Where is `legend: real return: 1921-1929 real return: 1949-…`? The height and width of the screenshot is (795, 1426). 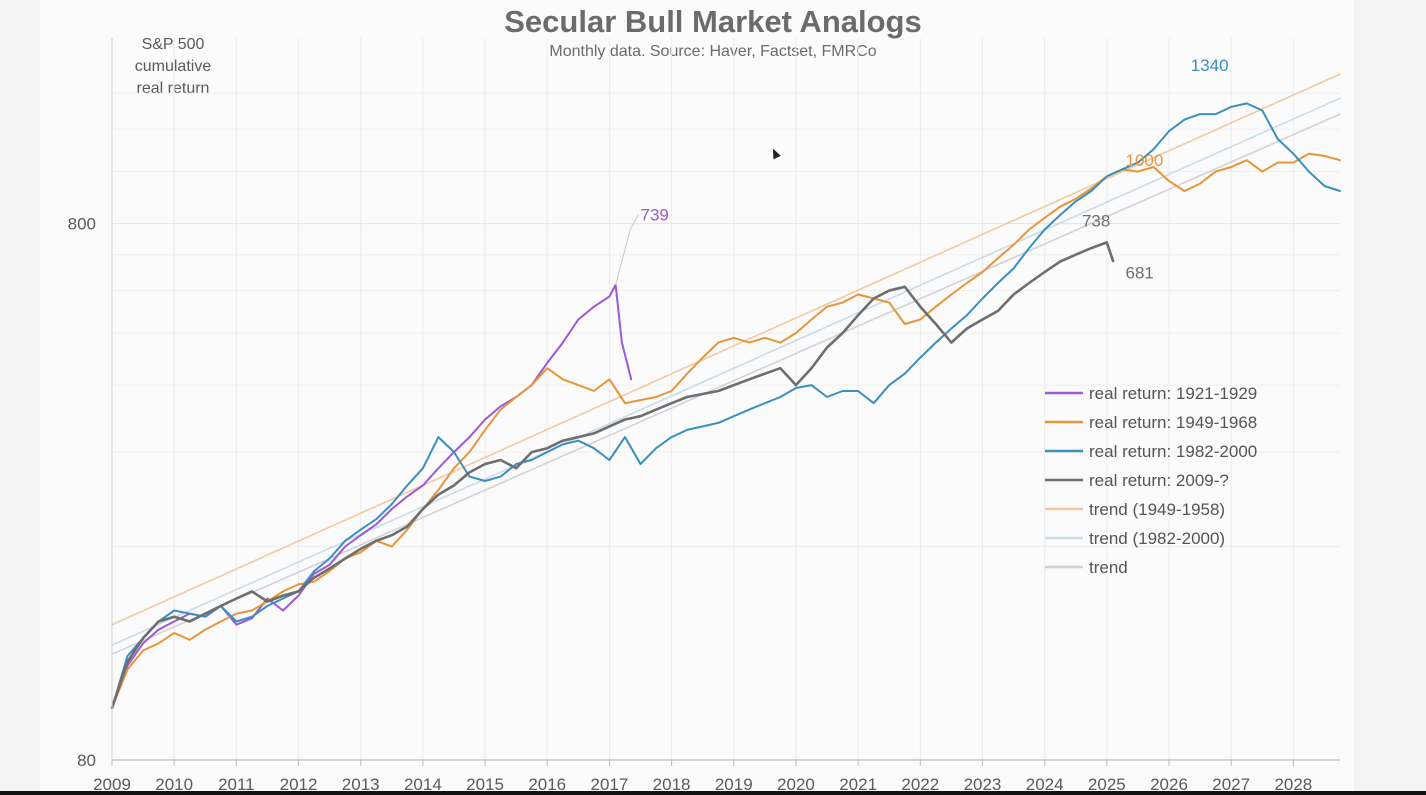
legend: real return: 1921-1929 real return: 1949-… is located at coordinates (1151, 480).